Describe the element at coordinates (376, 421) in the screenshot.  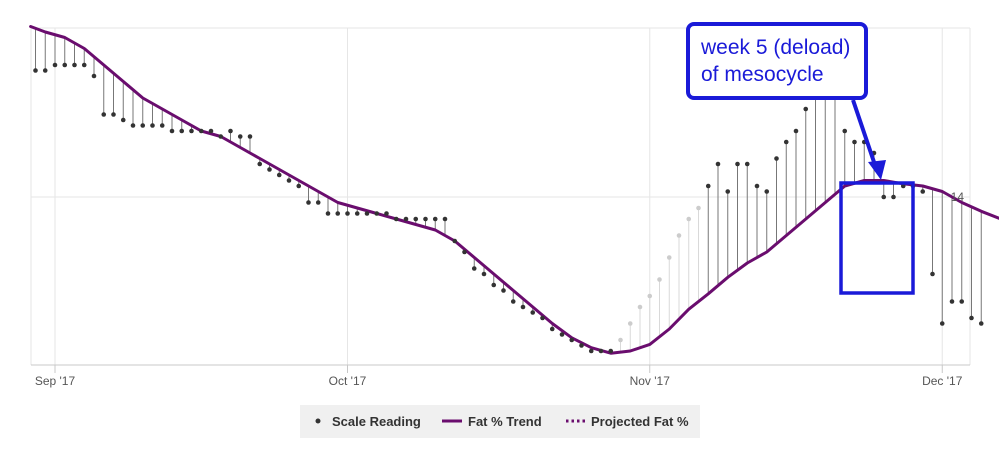
I see `legend-label-scale-reading: Scale Reading` at that location.